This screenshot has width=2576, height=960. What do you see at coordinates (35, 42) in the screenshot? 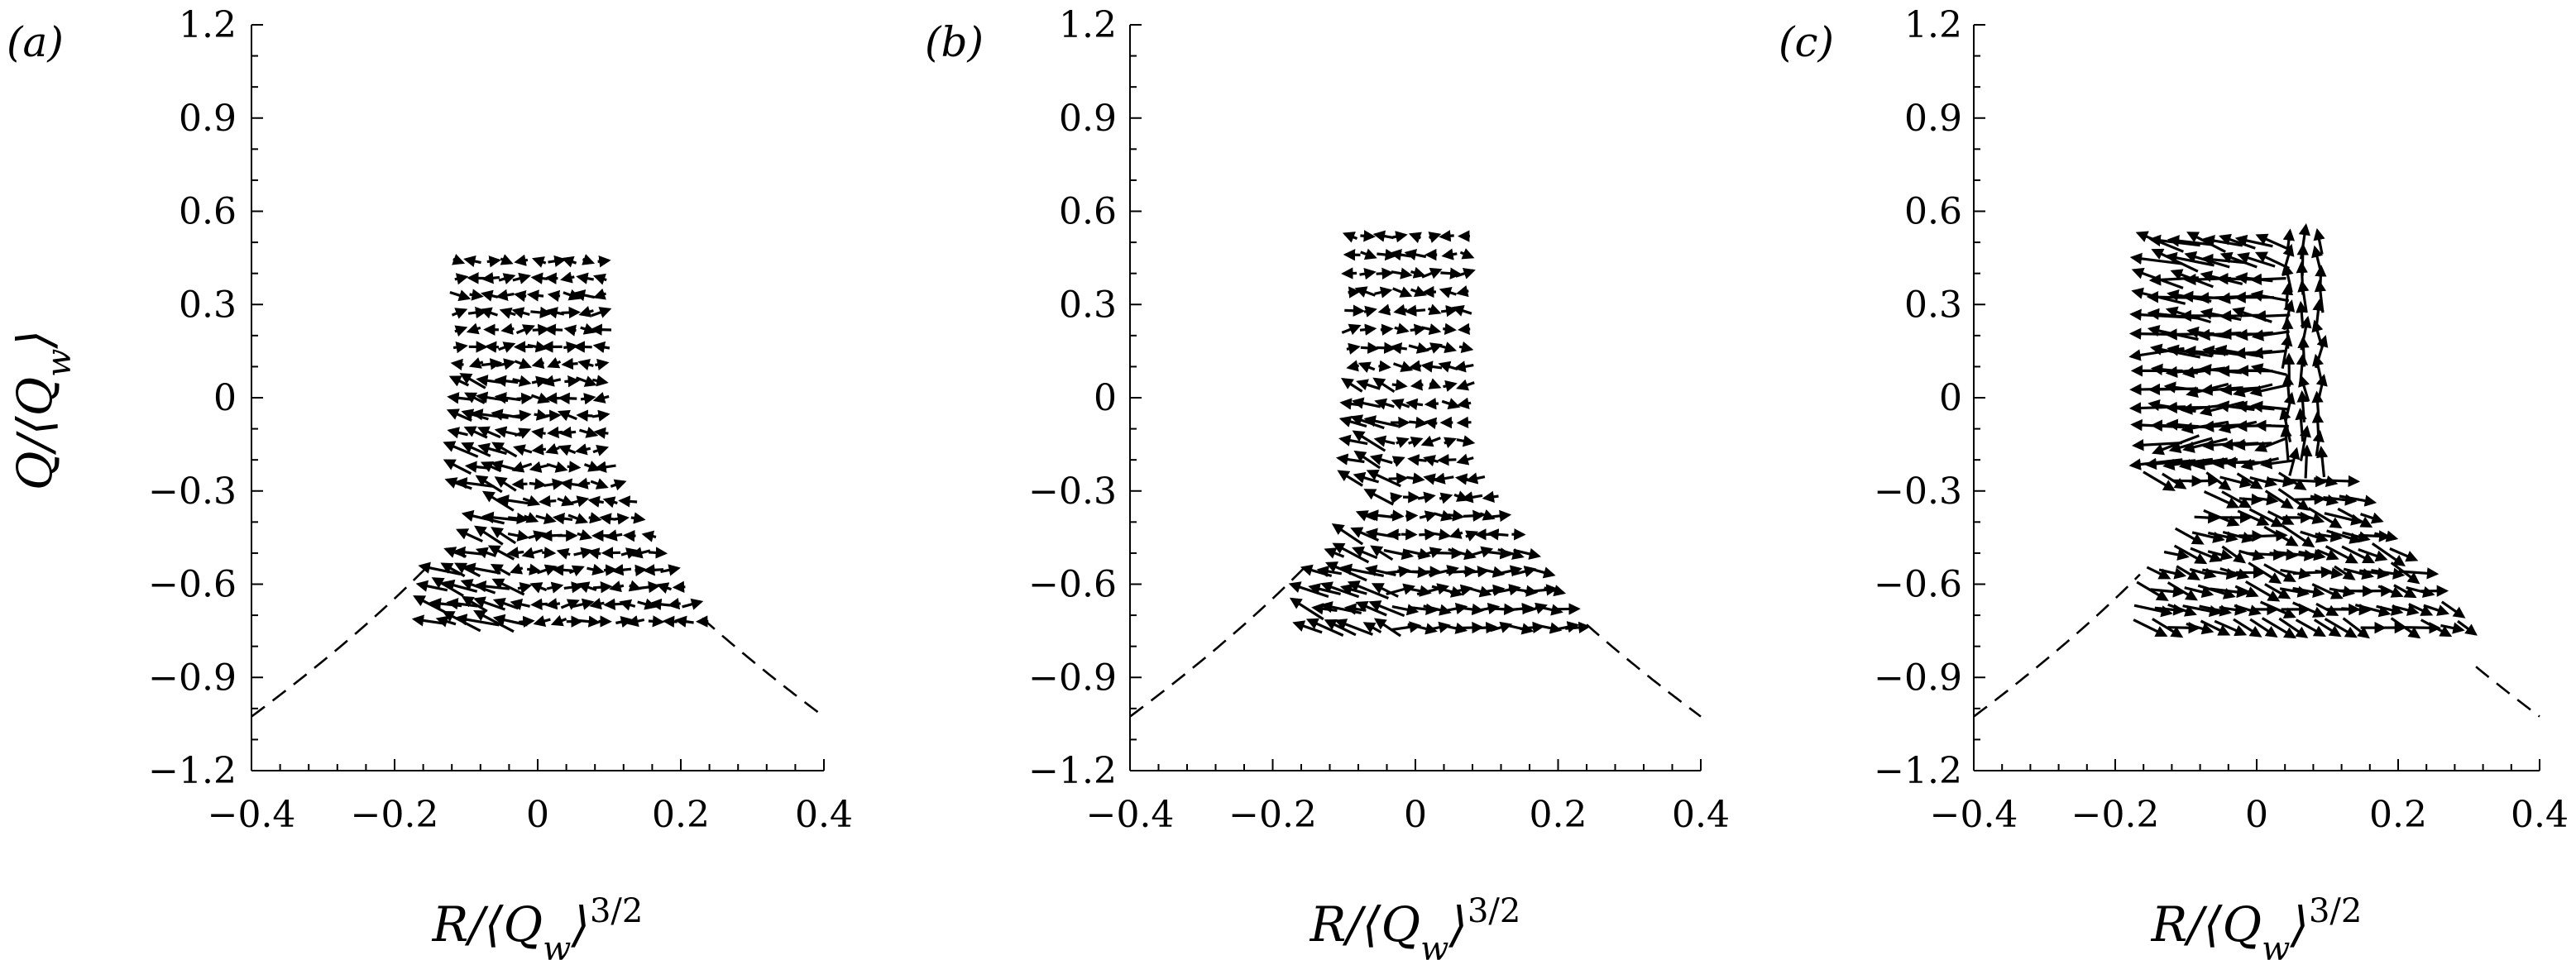
I see `panel-a-label: (a)` at bounding box center [35, 42].